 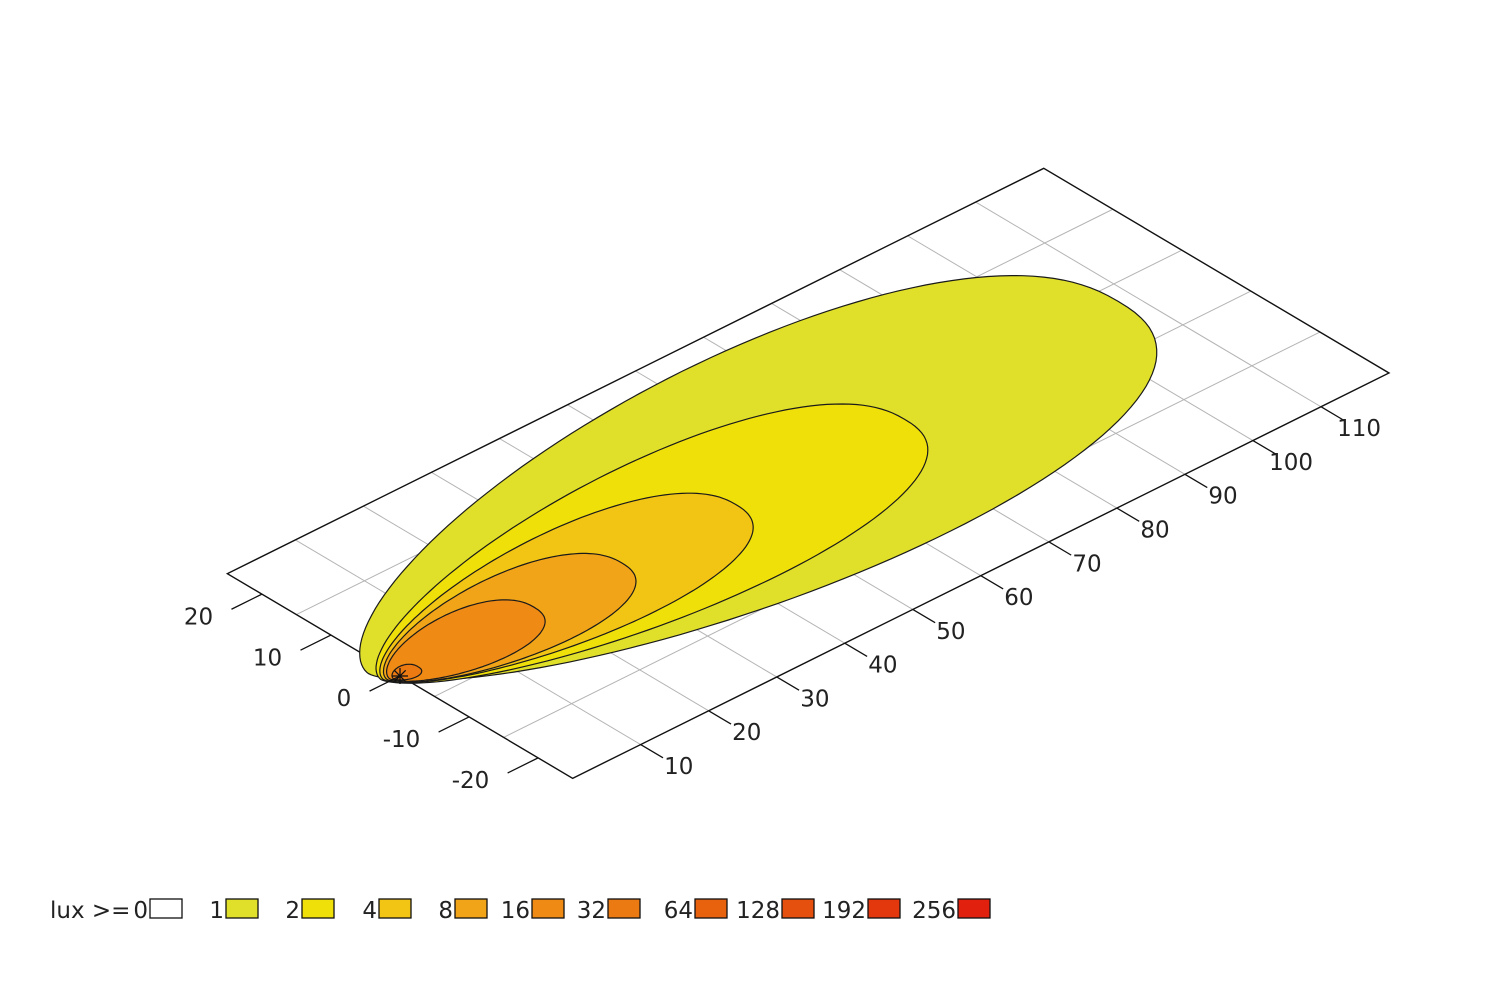 I want to click on legend-label-4: 4, so click(x=369, y=911).